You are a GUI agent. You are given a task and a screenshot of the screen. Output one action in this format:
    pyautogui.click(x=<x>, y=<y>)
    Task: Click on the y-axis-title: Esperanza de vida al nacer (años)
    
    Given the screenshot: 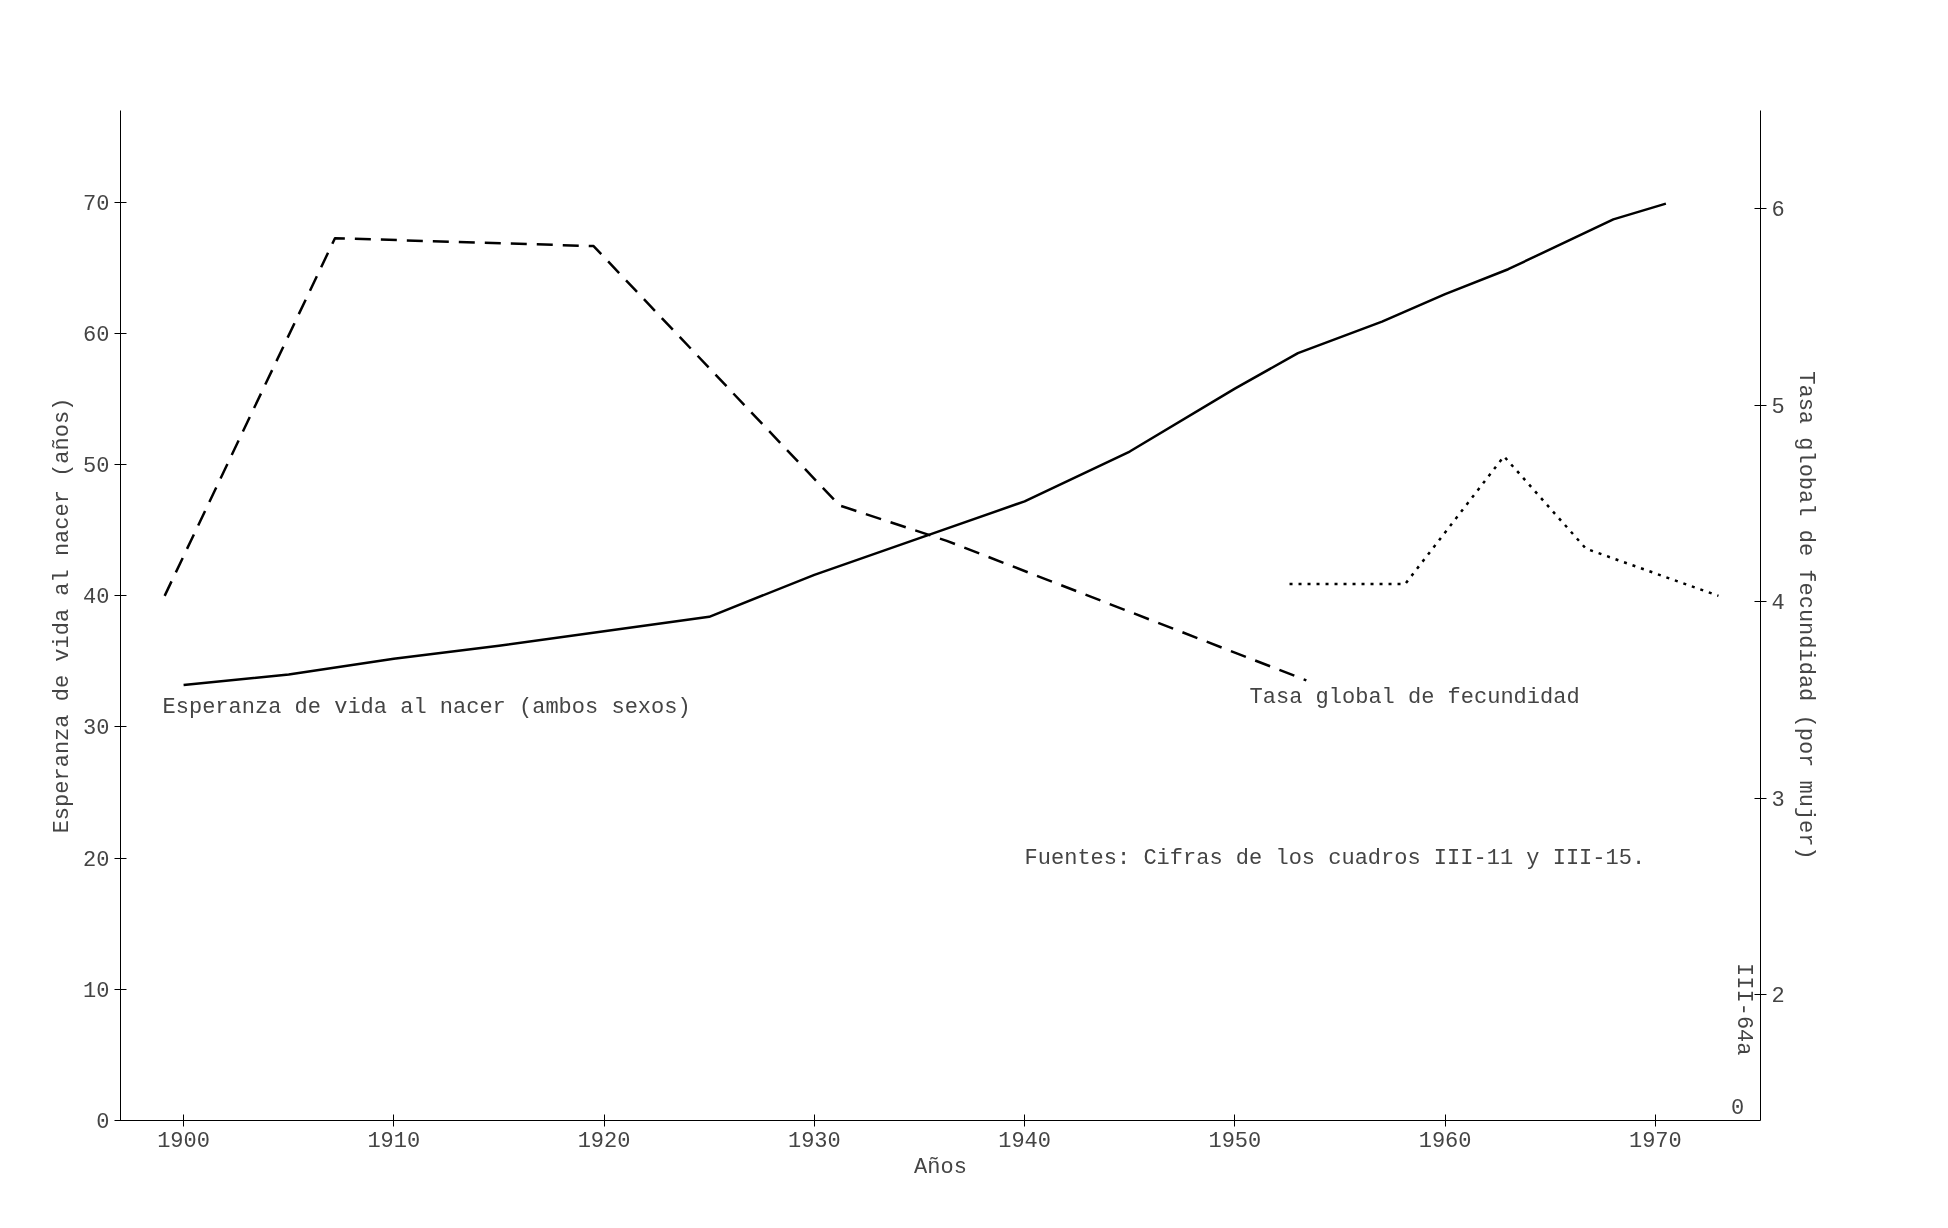 What is the action you would take?
    pyautogui.click(x=63, y=615)
    